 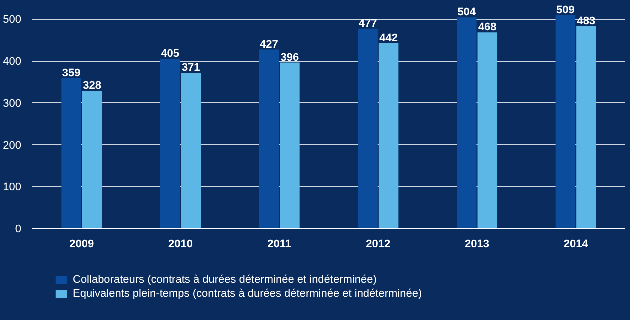 I want to click on data-label: 328, so click(x=92, y=86).